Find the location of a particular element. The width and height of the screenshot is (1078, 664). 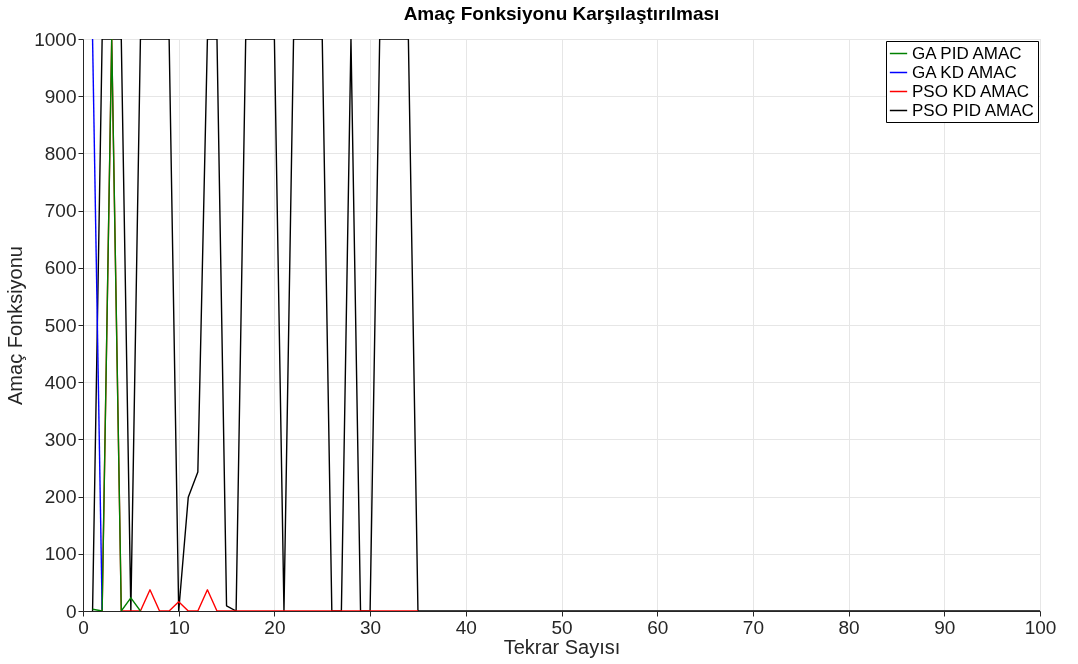

legend-label: PSO PID AMAC is located at coordinates (973, 110).